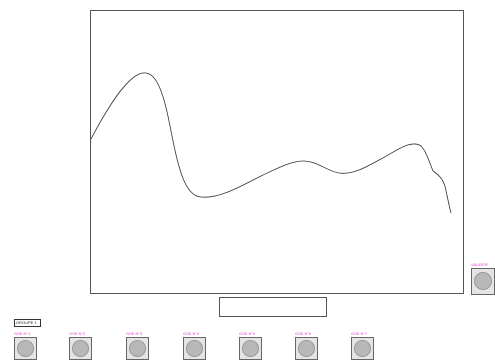 This screenshot has width=495, height=360. I want to click on control-unit-4: GSE N°4, so click(195, 345).